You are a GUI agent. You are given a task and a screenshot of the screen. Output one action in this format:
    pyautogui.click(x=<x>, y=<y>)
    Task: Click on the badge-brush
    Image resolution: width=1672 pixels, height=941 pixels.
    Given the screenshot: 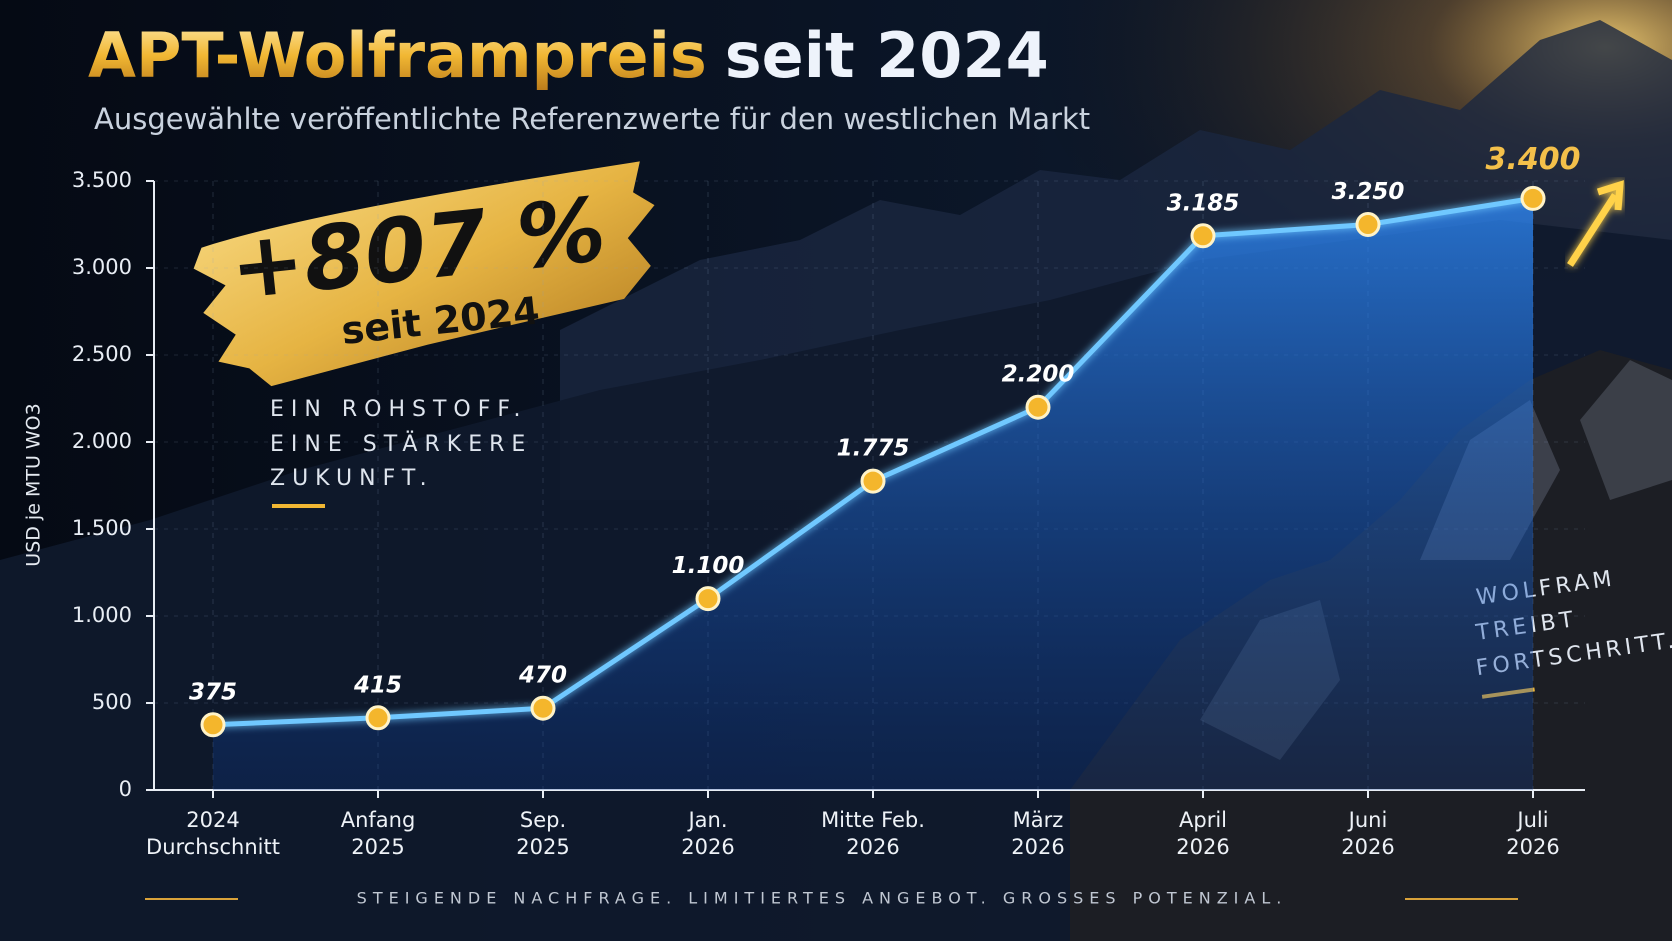 What is the action you would take?
    pyautogui.click(x=424, y=274)
    